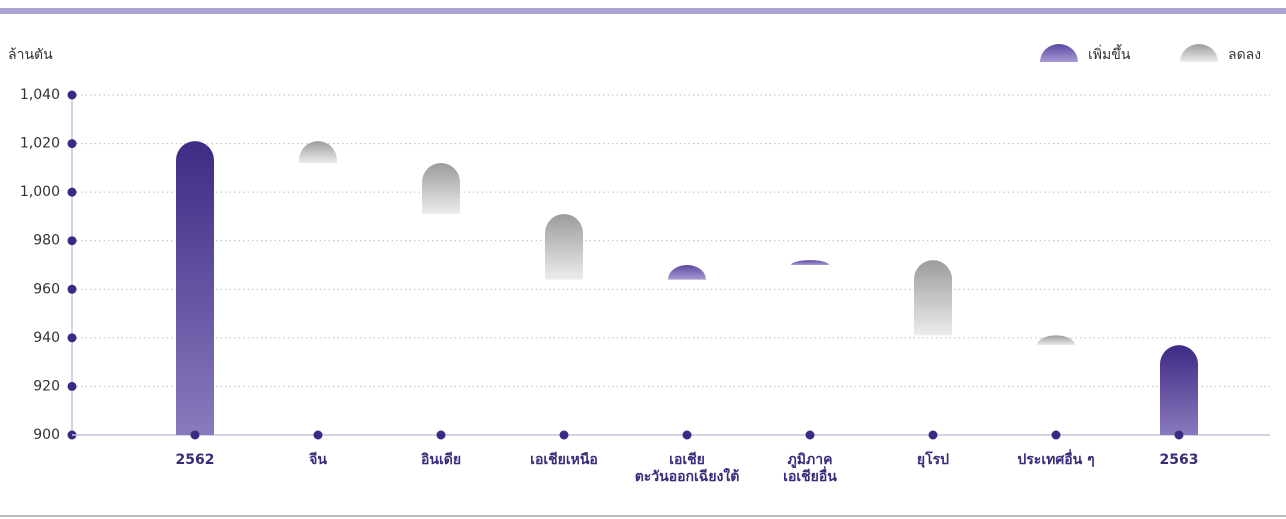 This screenshot has width=1286, height=519. Describe the element at coordinates (46, 435) in the screenshot. I see `y-tick-label: 900` at that location.